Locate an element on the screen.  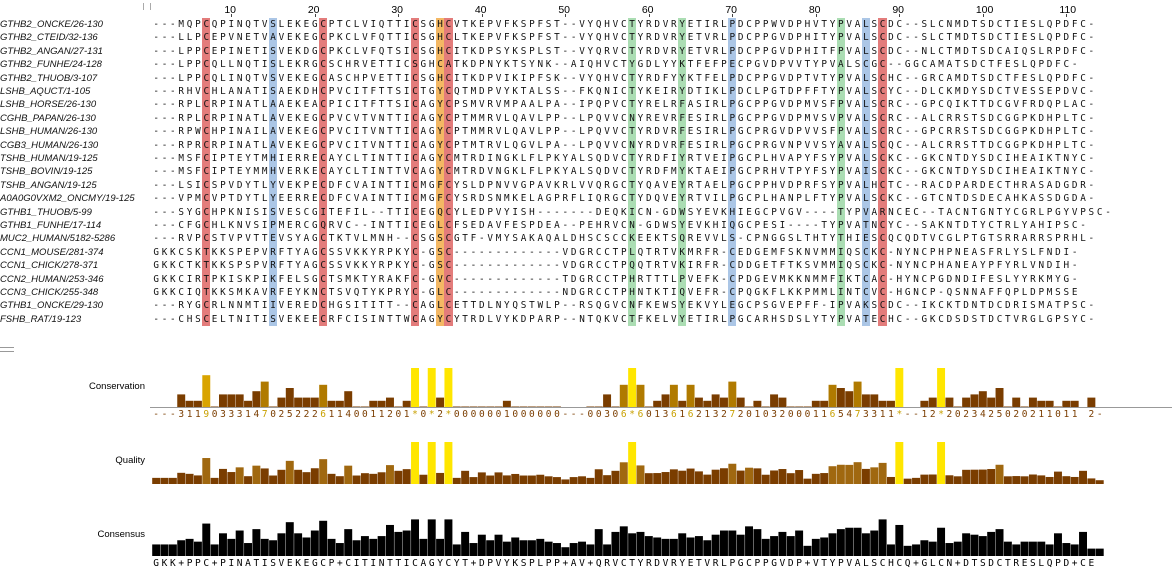
sequence-name: FSHB_RAT/19-123 is located at coordinates (41, 319).